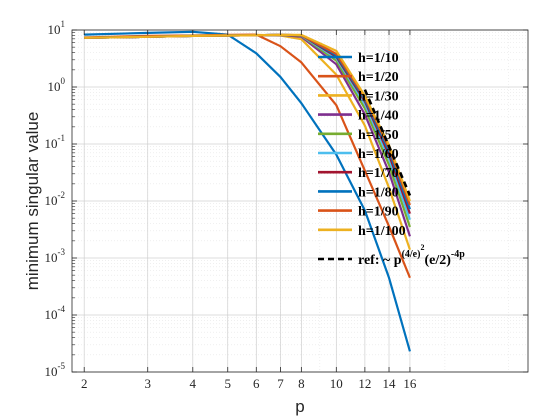 The image size is (560, 420). I want to click on legend-label-1: h=1/10, so click(378, 58).